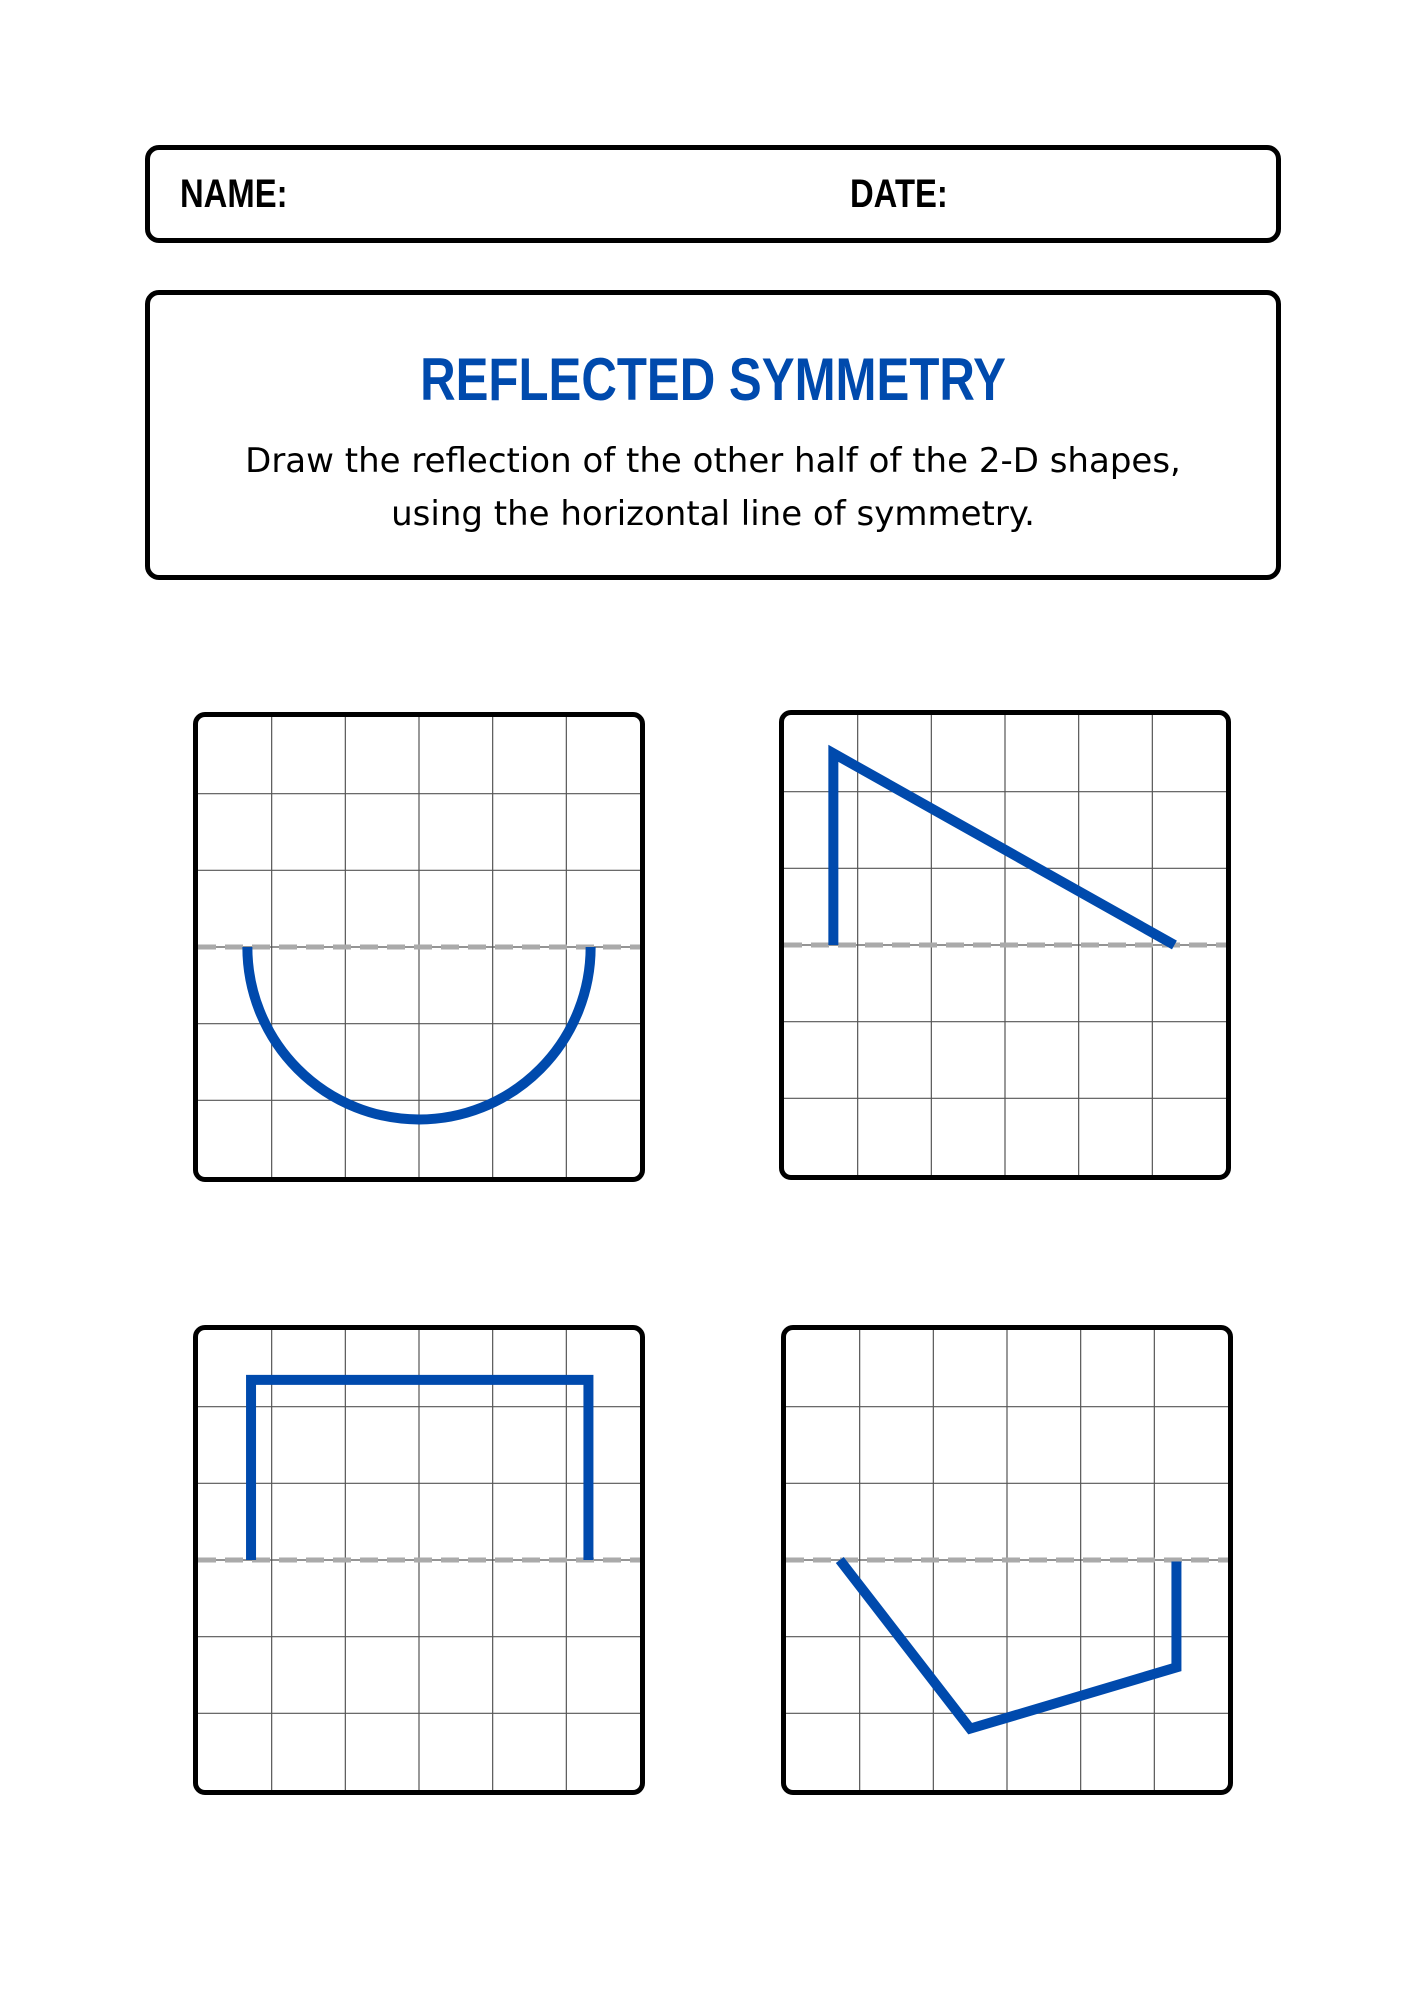 This screenshot has width=1414, height=2000. I want to click on date-label: DATE:, so click(899, 194).